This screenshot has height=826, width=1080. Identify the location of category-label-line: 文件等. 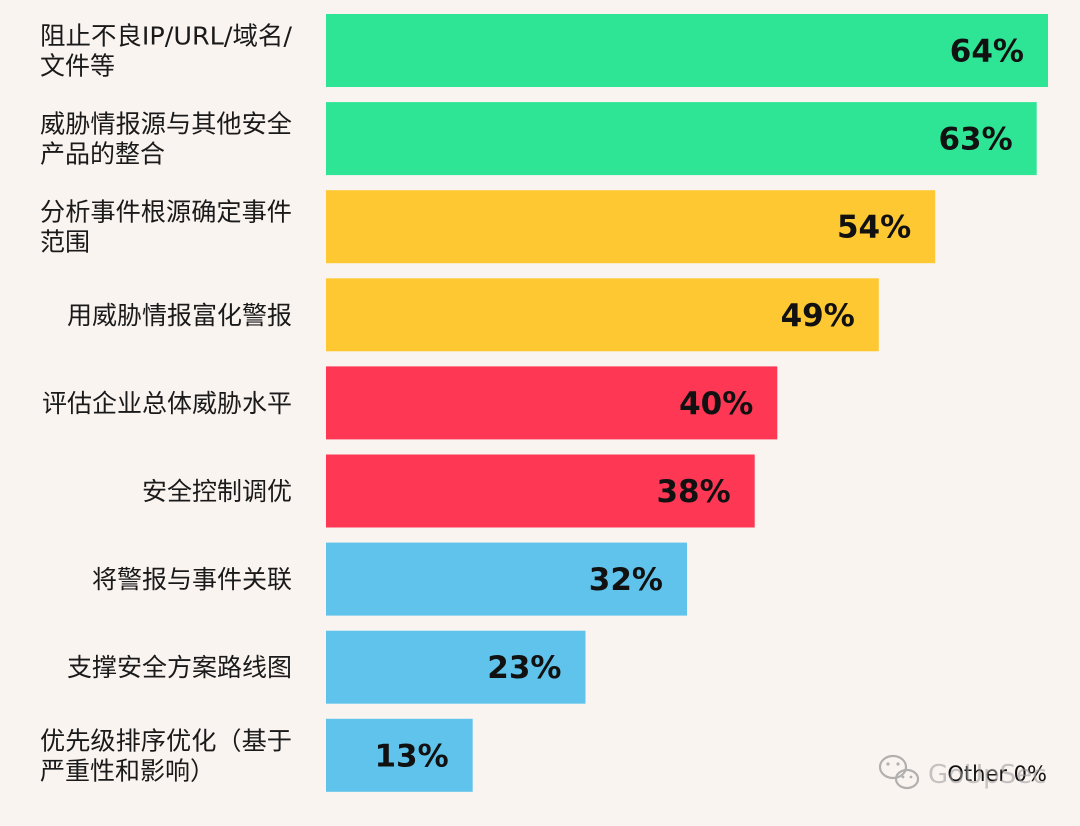
(77, 66).